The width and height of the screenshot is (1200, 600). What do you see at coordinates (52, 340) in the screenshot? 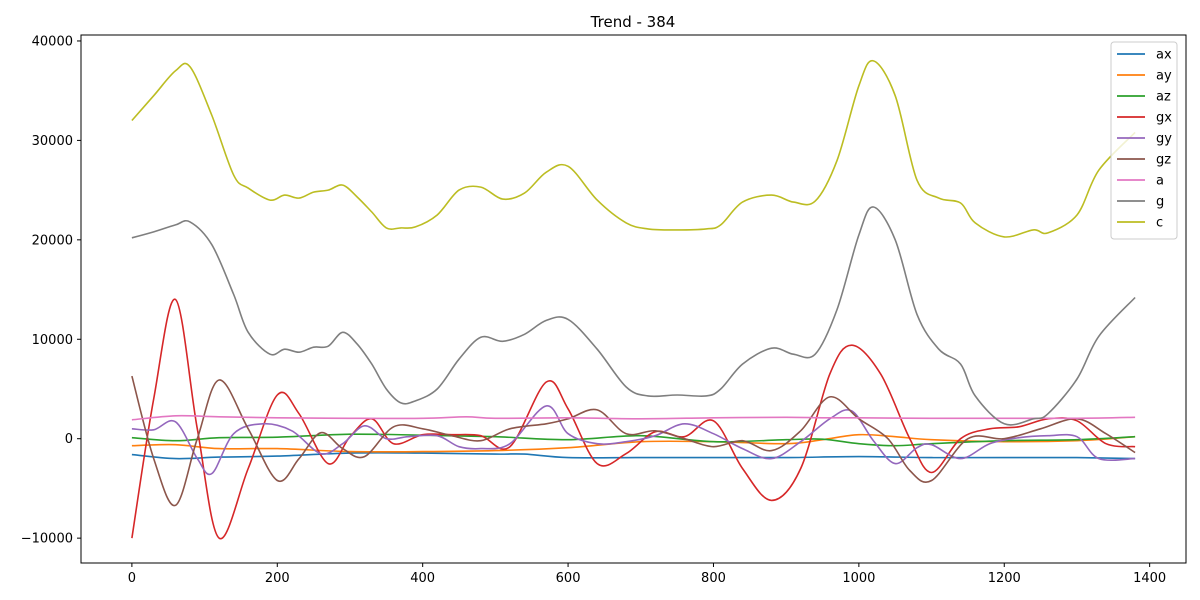
I see `y-tick-label: 10000` at bounding box center [52, 340].